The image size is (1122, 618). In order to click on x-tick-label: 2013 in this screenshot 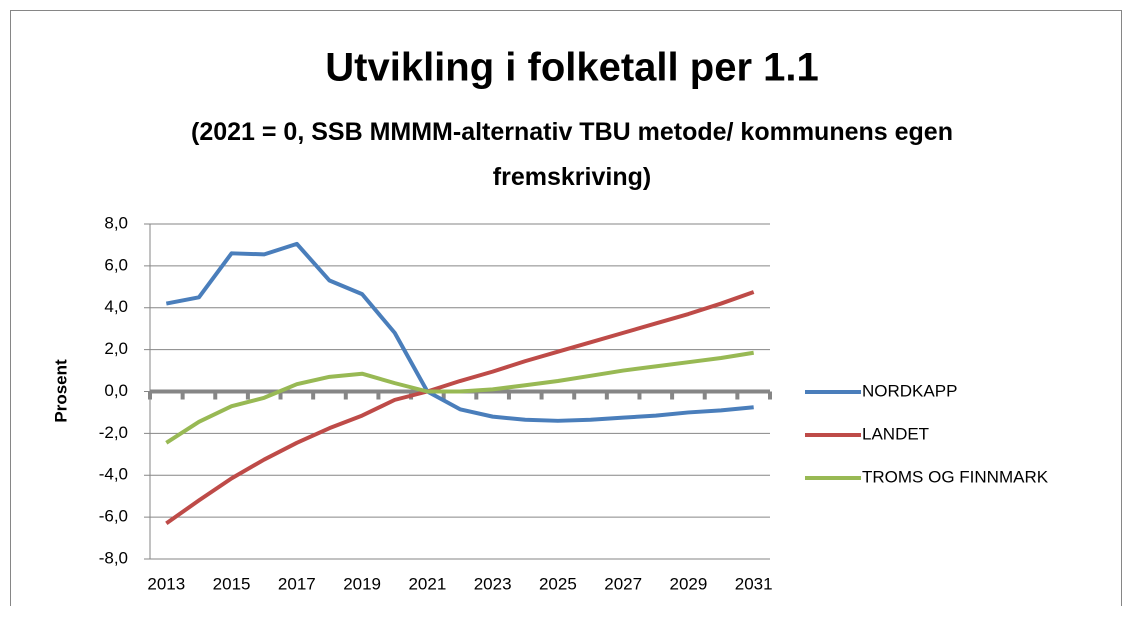, I will do `click(166, 583)`.